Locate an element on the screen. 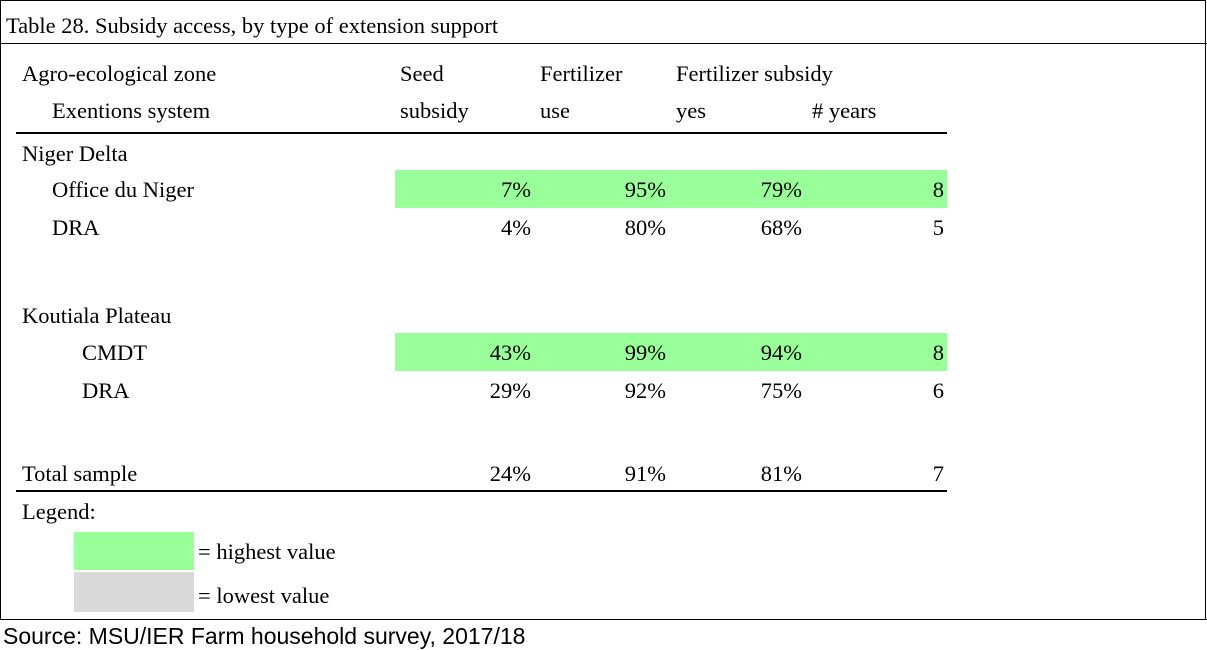 The height and width of the screenshot is (650, 1207). cell-years: 5 is located at coordinates (938, 227).